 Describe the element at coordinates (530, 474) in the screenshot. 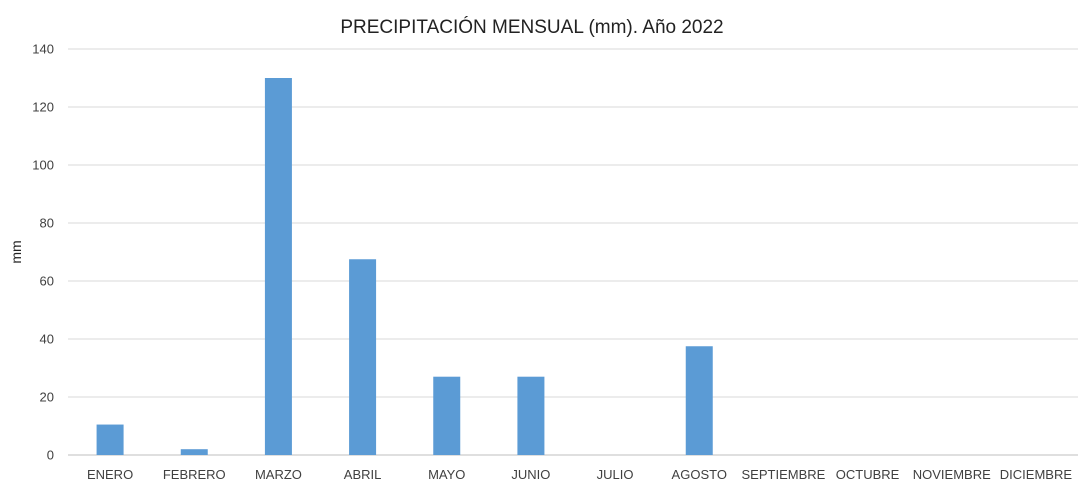

I see `x-tick-label: JUNIO` at that location.